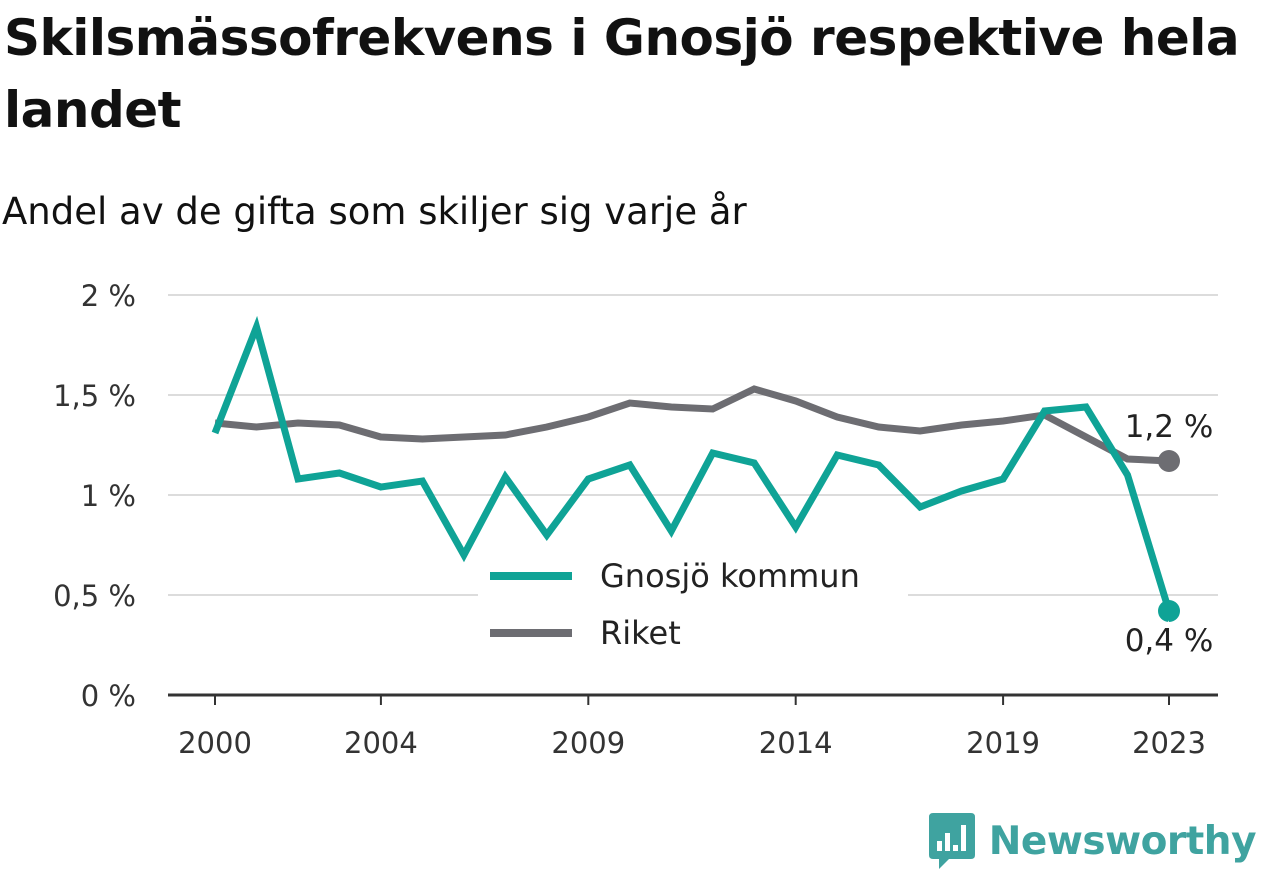  What do you see at coordinates (108, 496) in the screenshot?
I see `y-tick-label: 1 %` at bounding box center [108, 496].